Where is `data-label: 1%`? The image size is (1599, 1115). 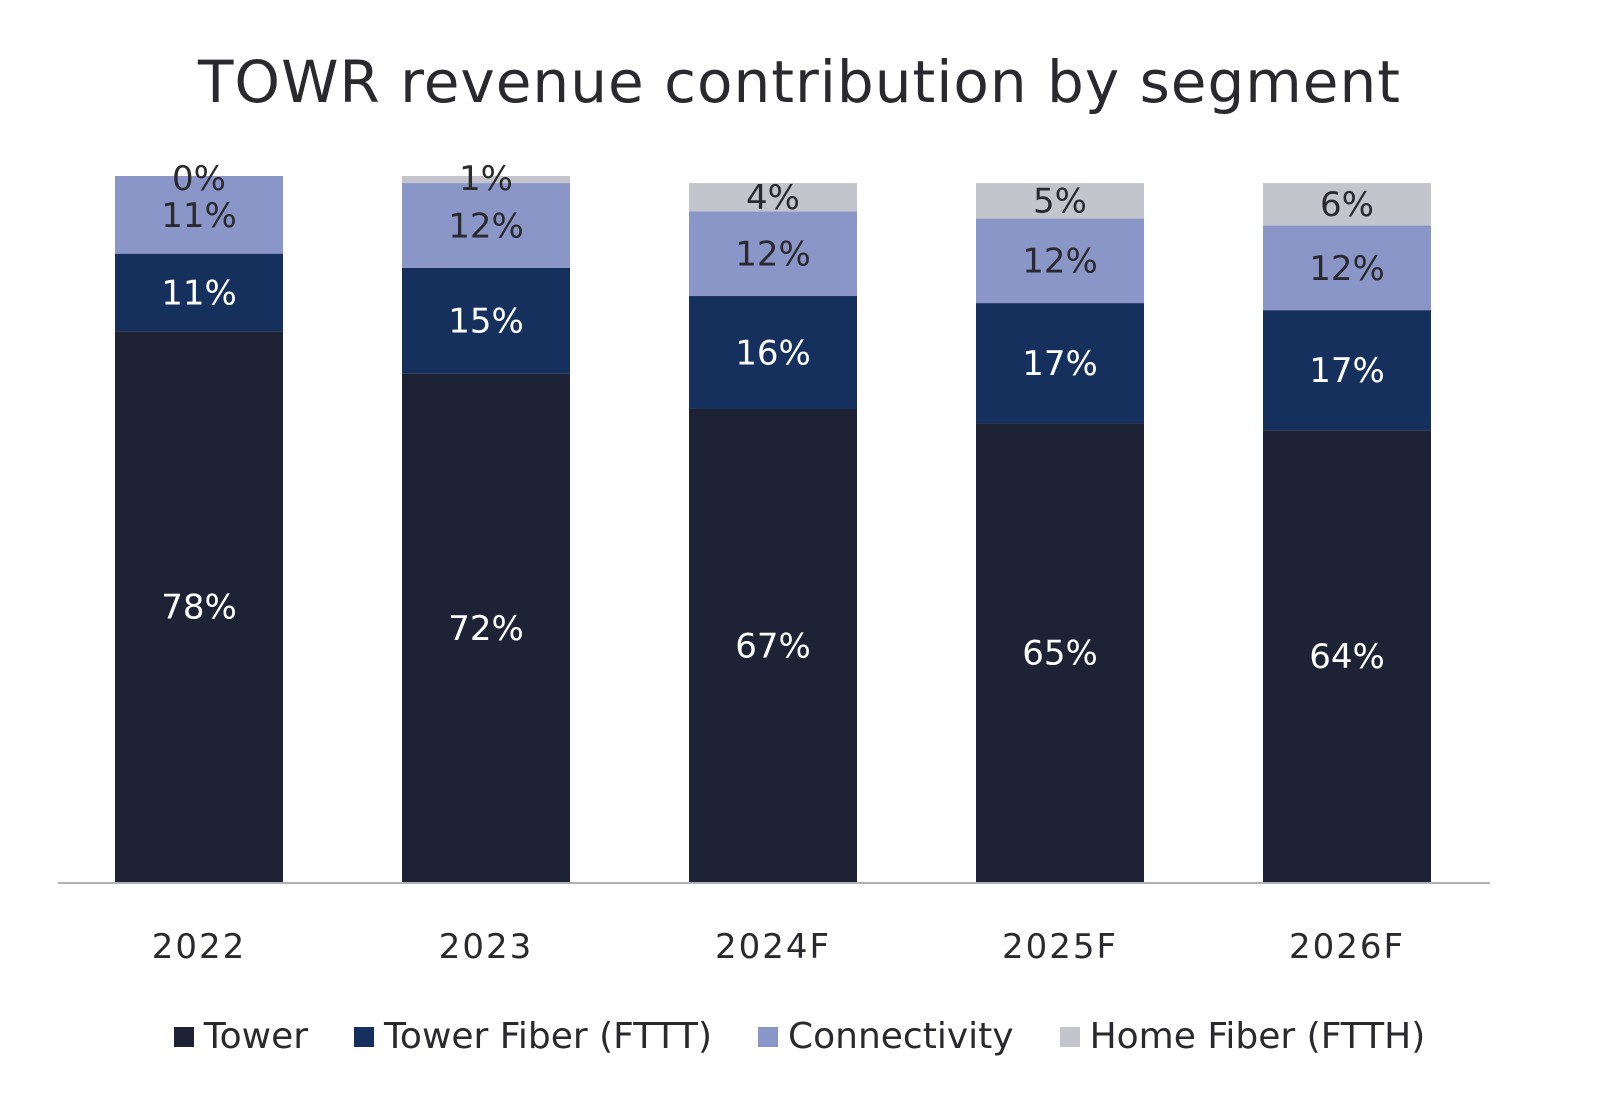
data-label: 1% is located at coordinates (486, 179).